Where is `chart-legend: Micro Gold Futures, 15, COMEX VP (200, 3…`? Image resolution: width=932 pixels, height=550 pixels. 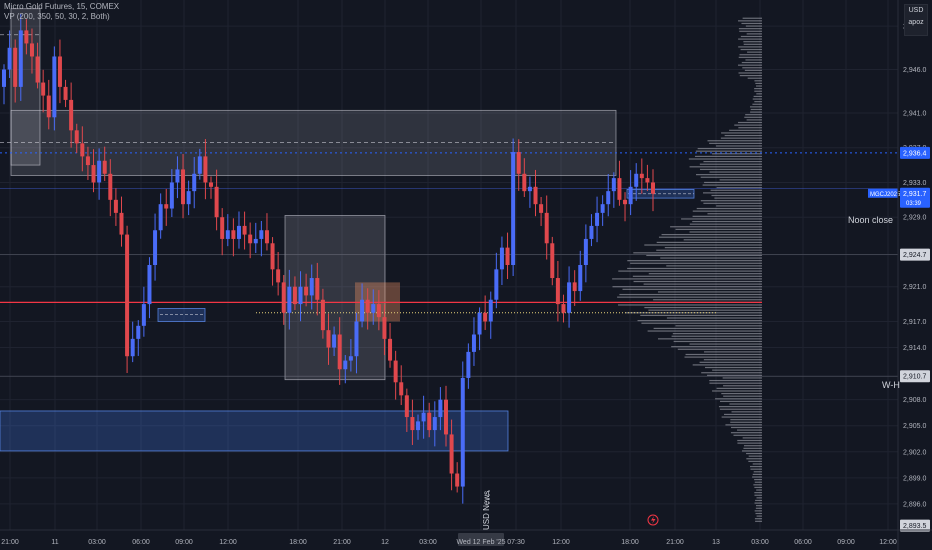
chart-legend: Micro Gold Futures, 15, COMEX VP (200, 3… is located at coordinates (61, 12).